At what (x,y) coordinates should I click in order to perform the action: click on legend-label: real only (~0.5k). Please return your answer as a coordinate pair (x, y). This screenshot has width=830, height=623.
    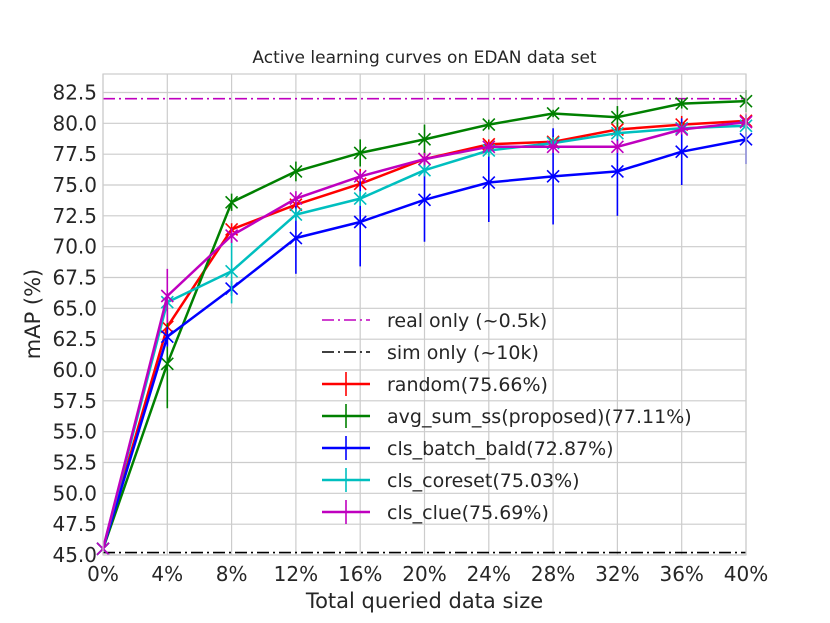
    Looking at the image, I should click on (467, 321).